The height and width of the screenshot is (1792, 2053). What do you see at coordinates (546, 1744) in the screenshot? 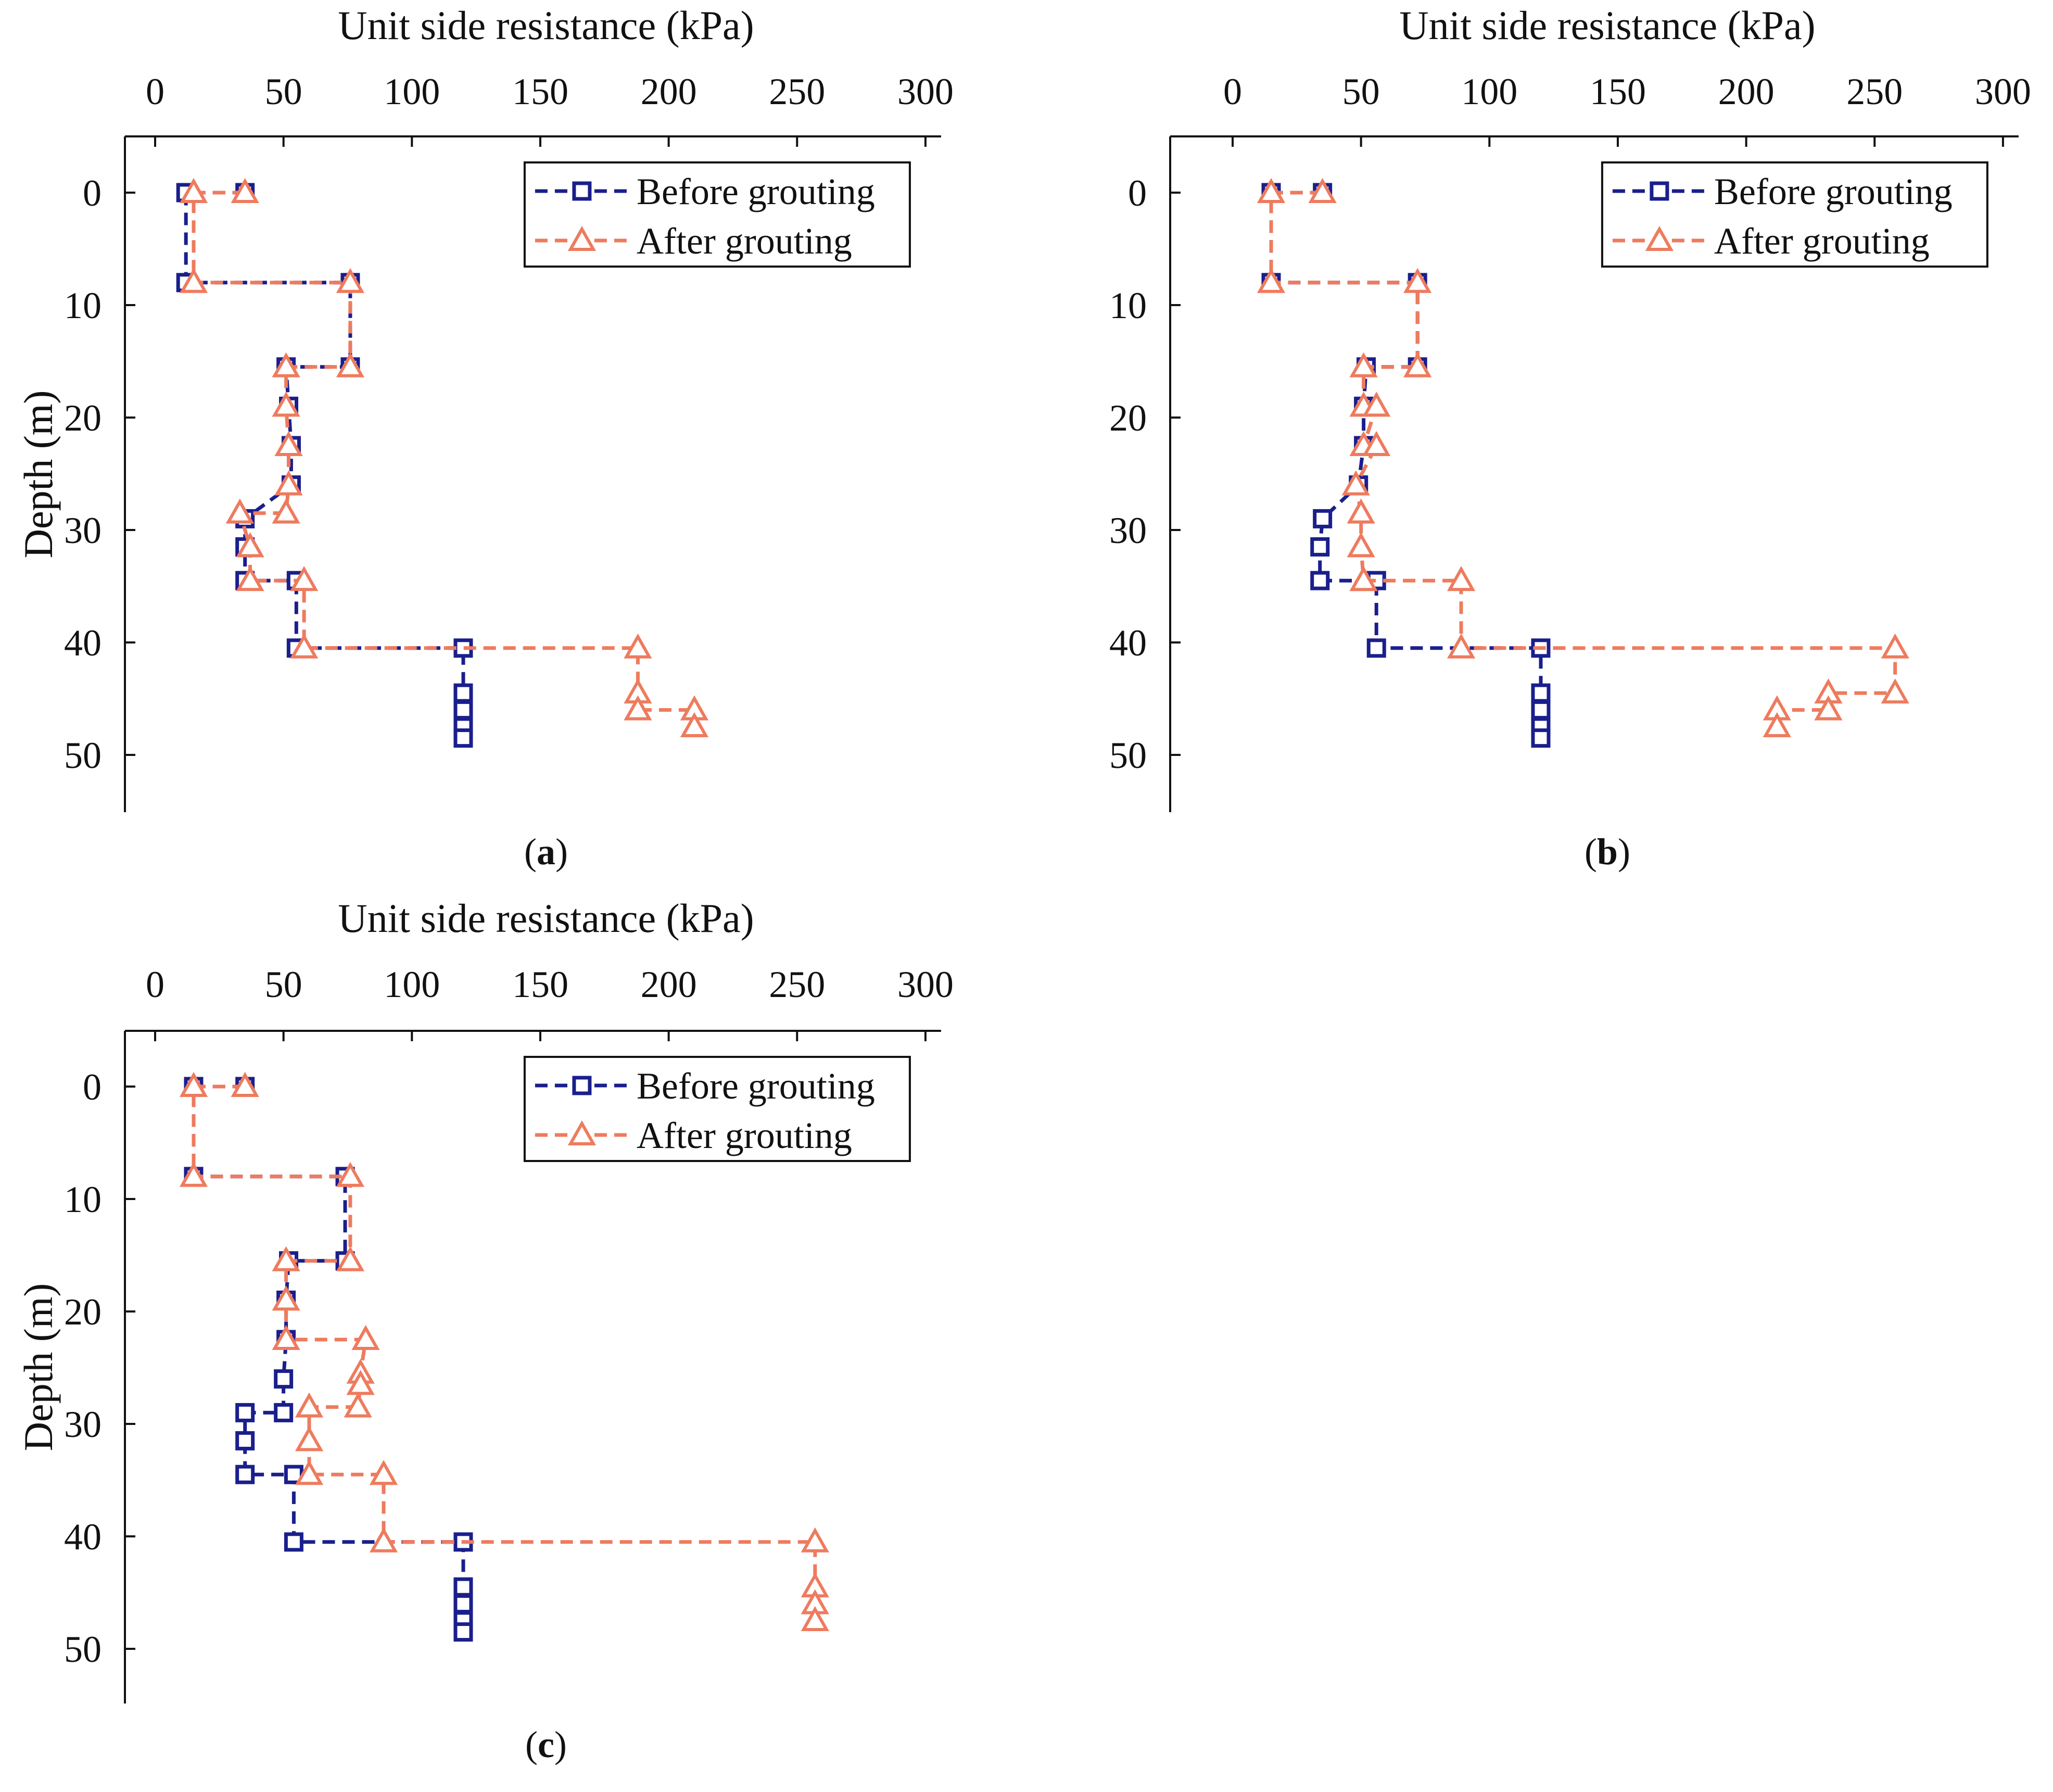
I see `panel-label: (c)` at bounding box center [546, 1744].